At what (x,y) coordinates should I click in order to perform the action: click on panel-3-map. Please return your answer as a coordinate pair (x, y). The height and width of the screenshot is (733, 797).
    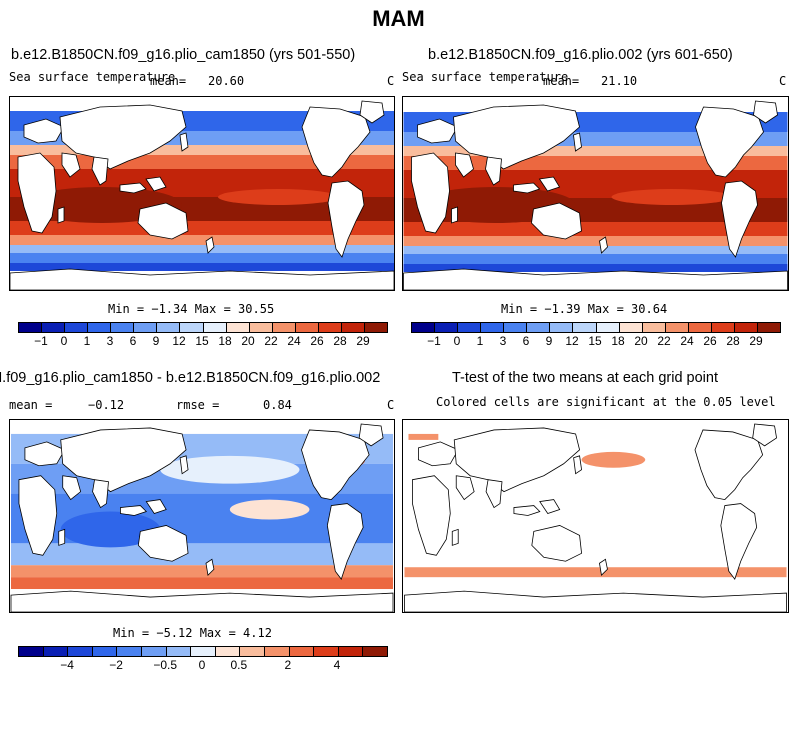
    Looking at the image, I should click on (202, 516).